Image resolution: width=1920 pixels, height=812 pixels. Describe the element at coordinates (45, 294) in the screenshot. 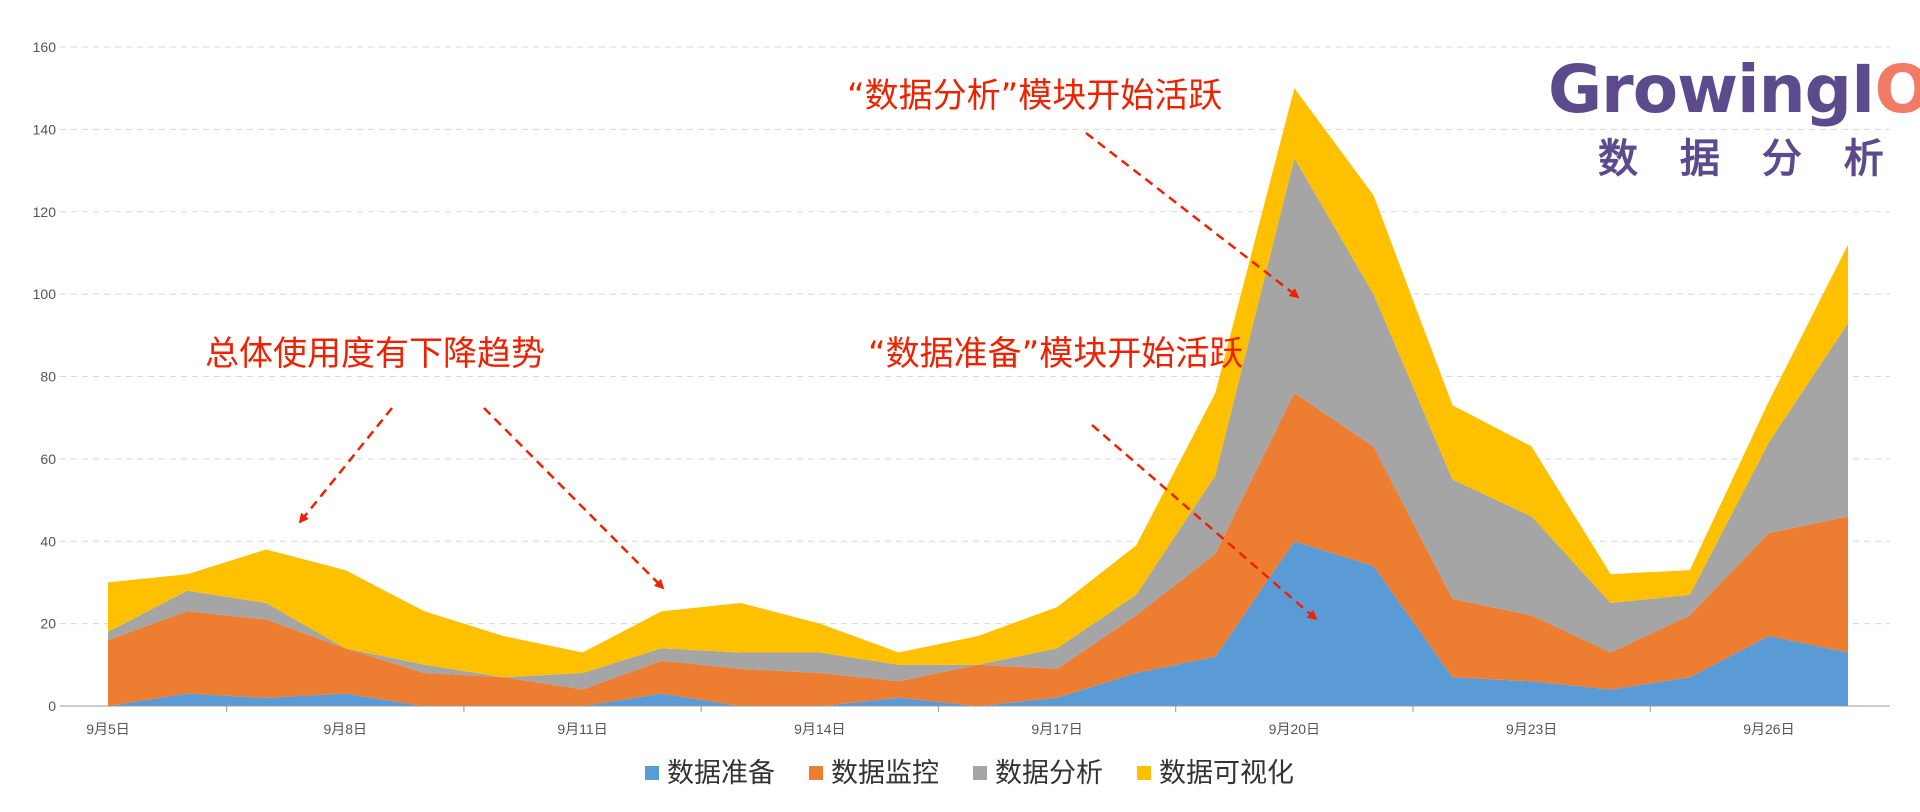

I see `y-tick-label: 100` at that location.